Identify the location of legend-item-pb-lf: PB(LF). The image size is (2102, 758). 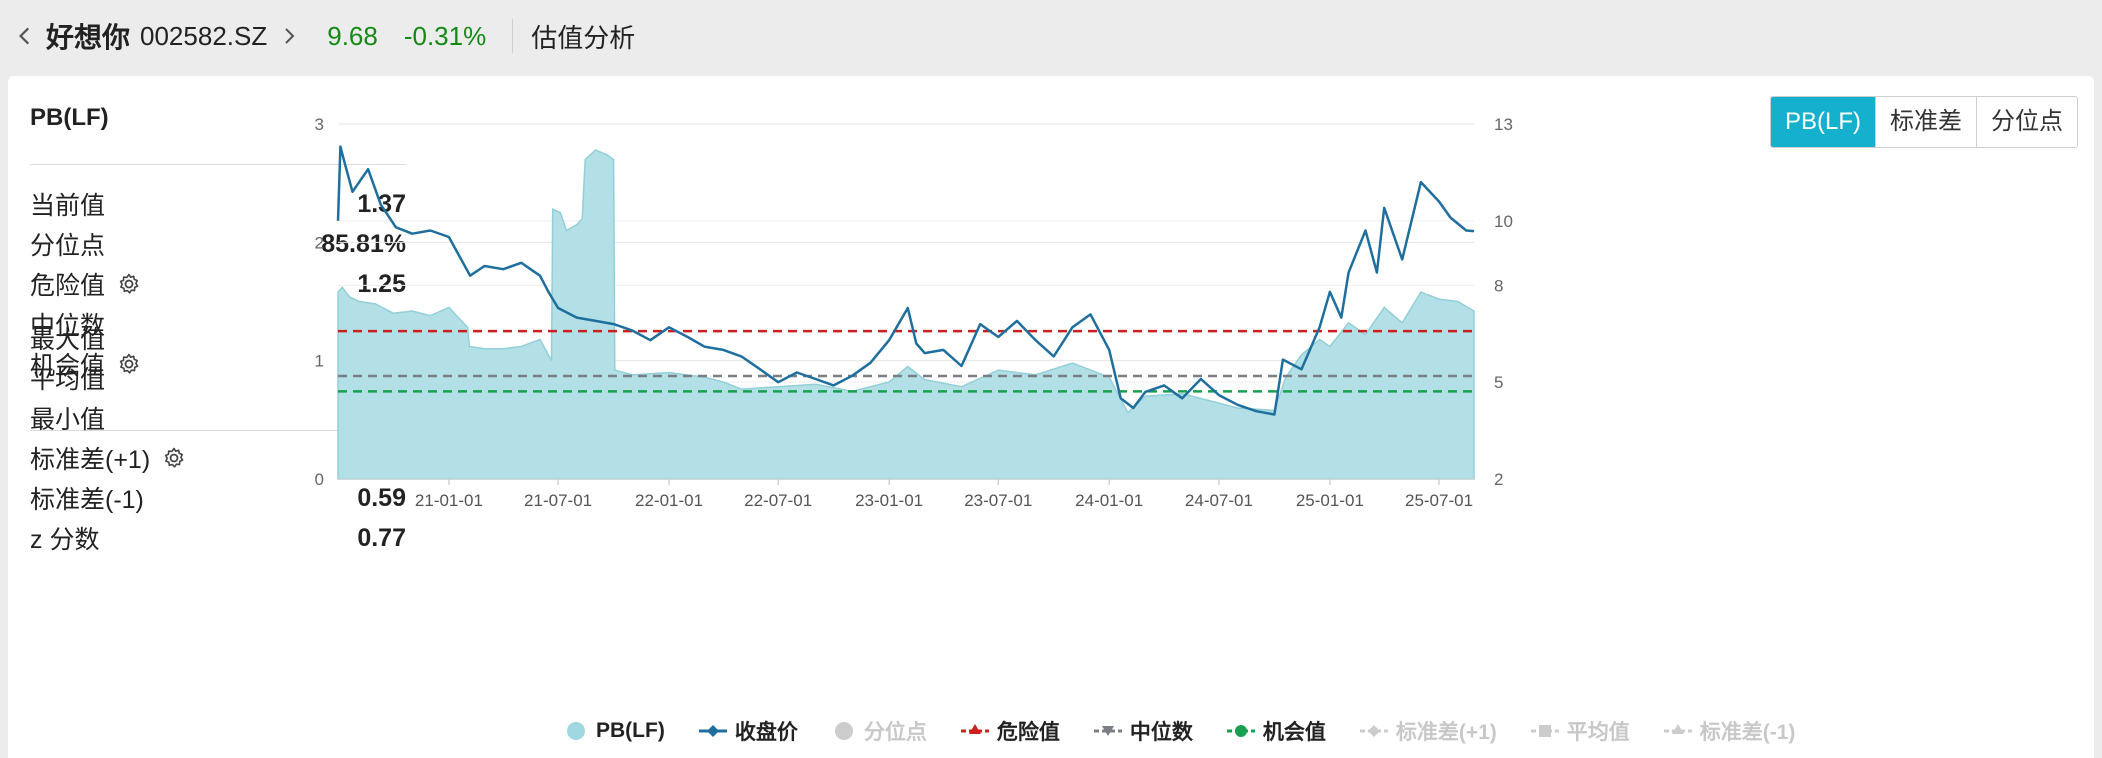
(614, 731).